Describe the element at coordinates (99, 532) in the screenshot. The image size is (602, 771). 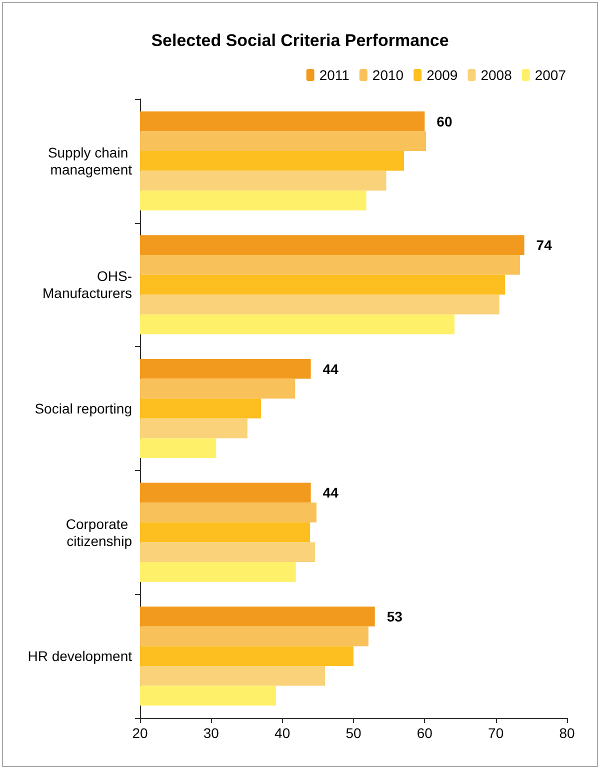
I see `y-tick-label: Corporate citizenship` at that location.